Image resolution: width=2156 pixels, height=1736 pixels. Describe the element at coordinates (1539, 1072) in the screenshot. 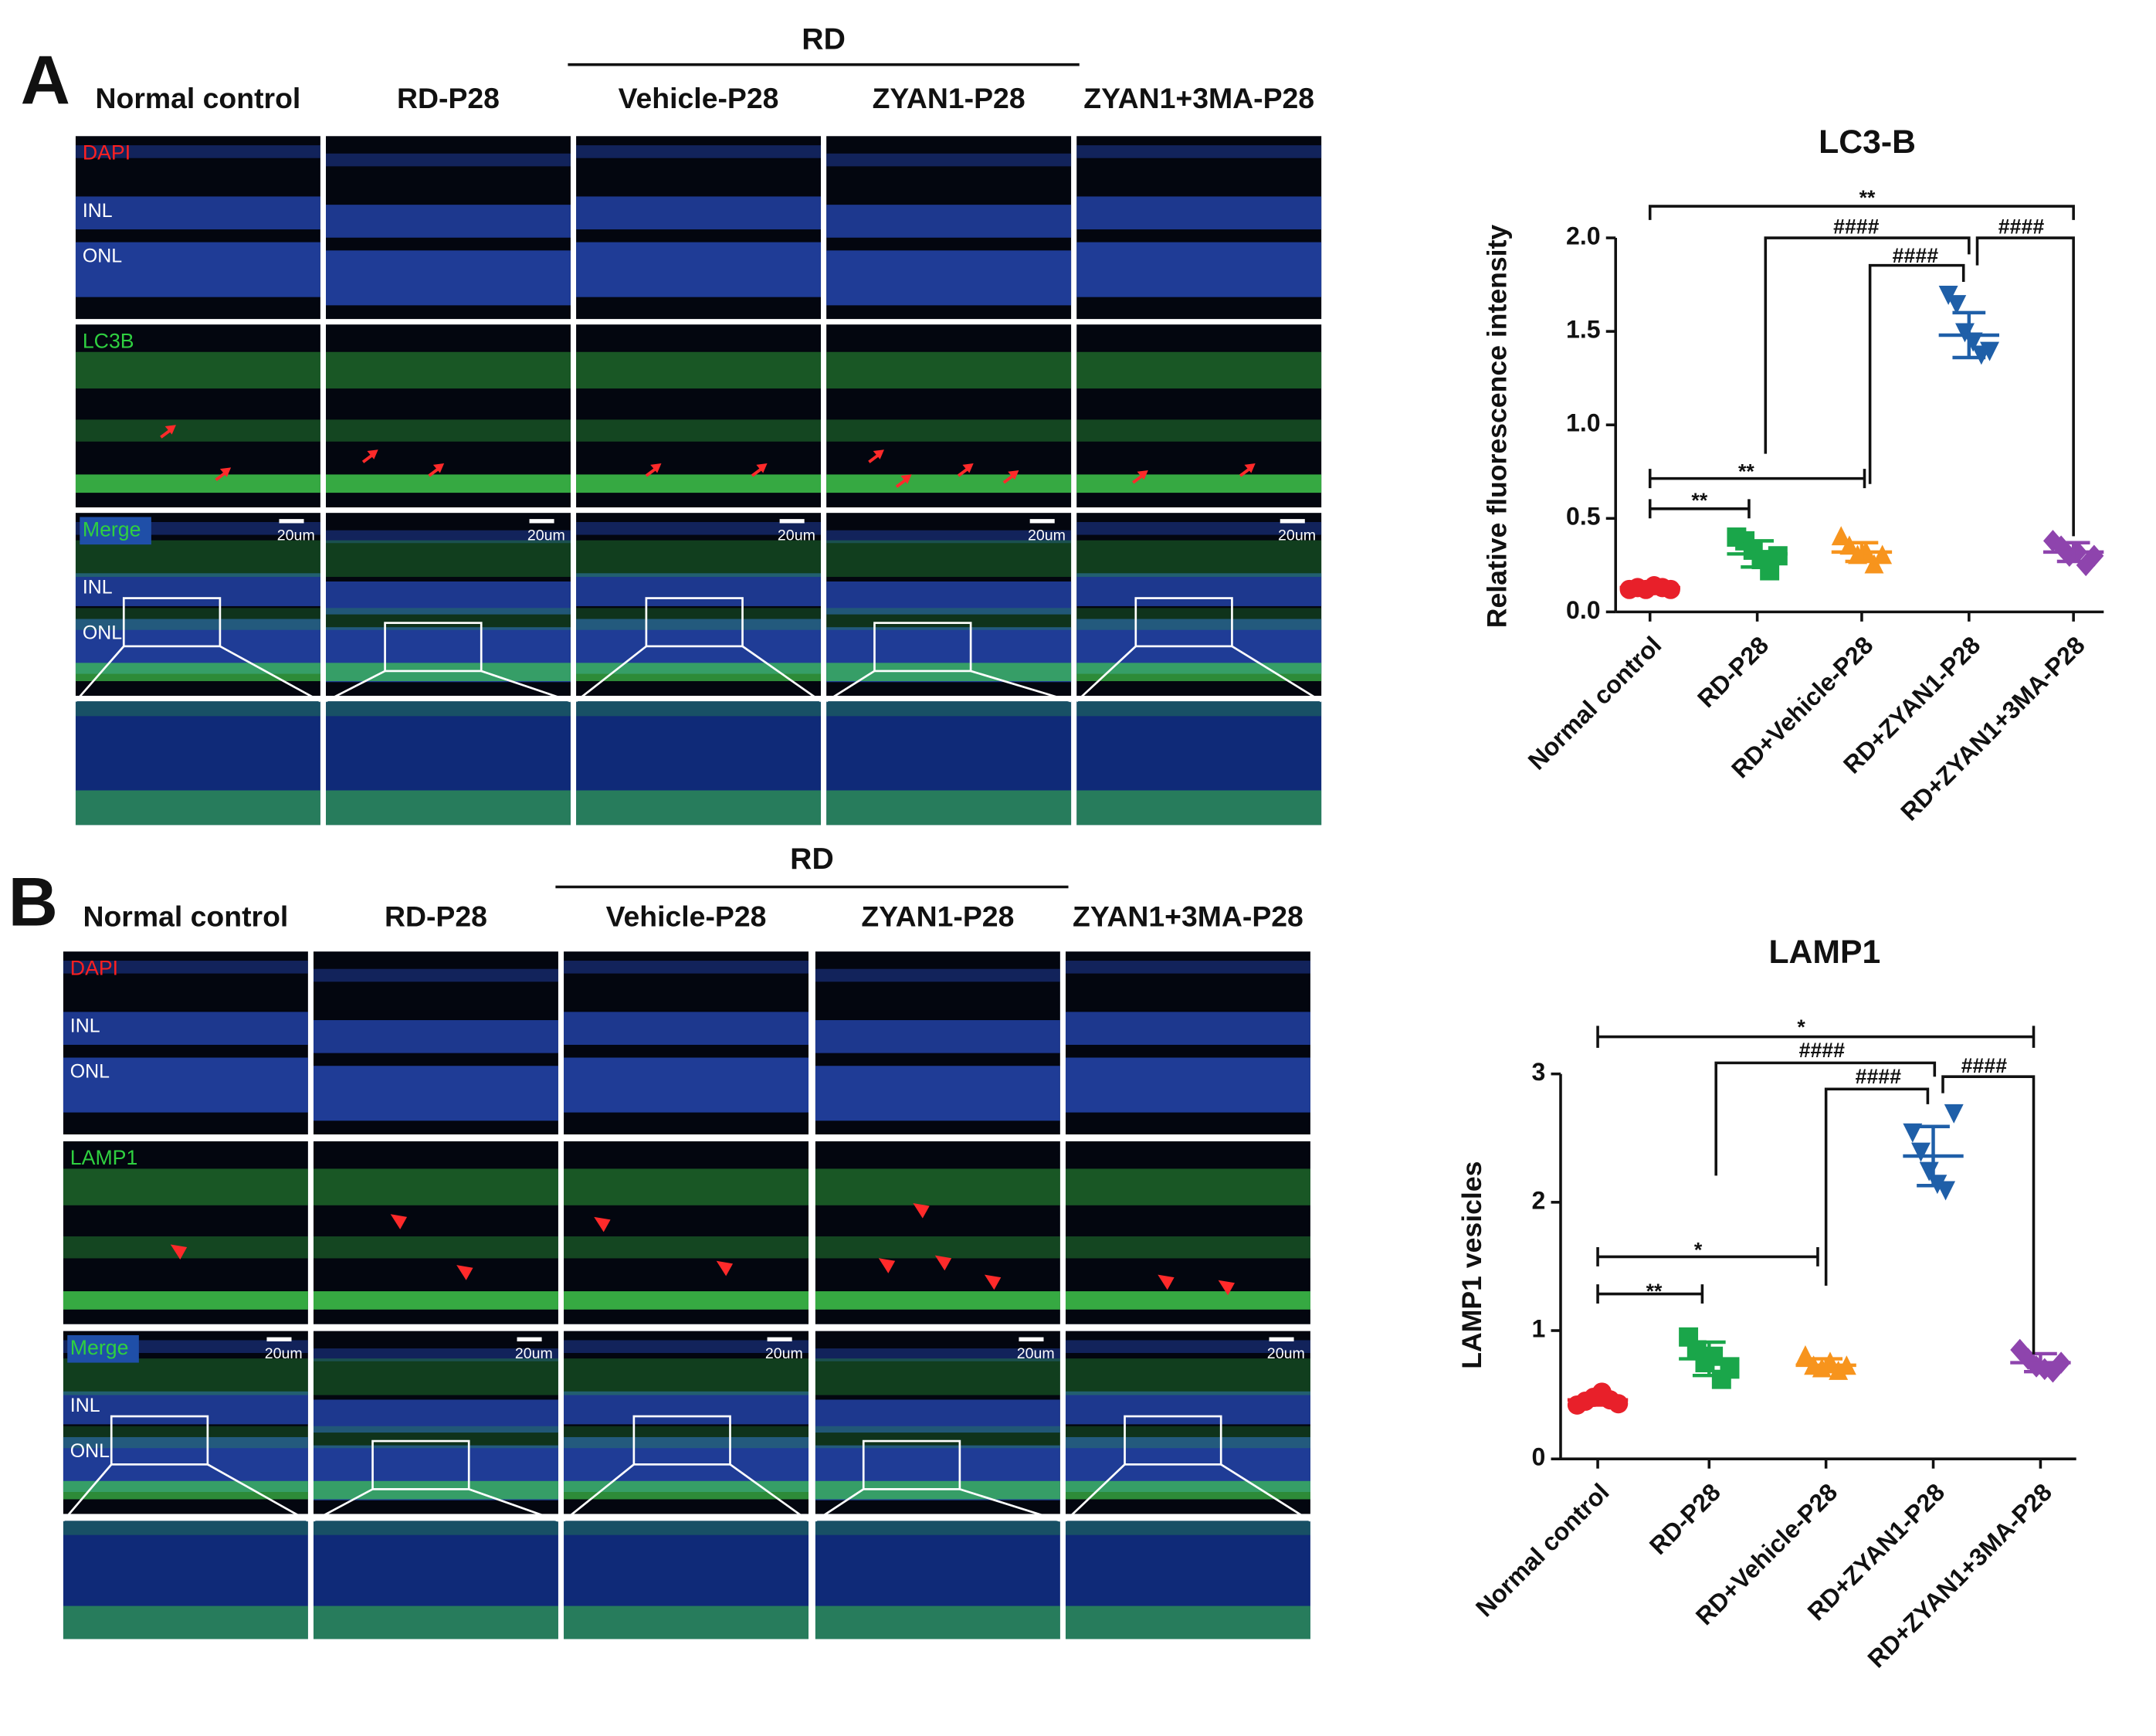

I see `y-tick-label: 3` at that location.